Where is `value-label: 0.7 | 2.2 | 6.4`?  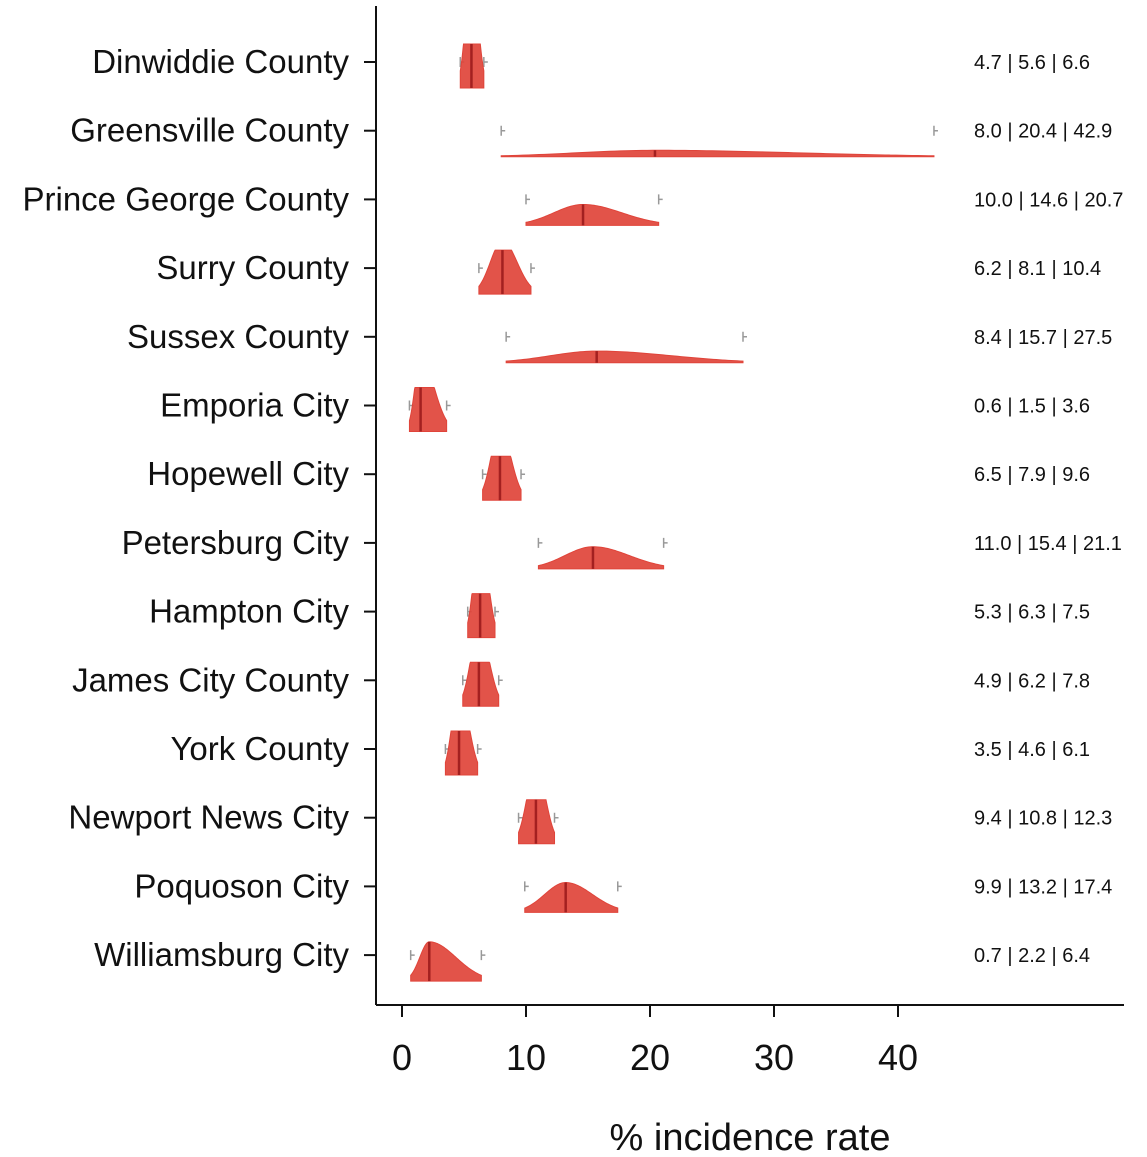 value-label: 0.7 | 2.2 | 6.4 is located at coordinates (1032, 956).